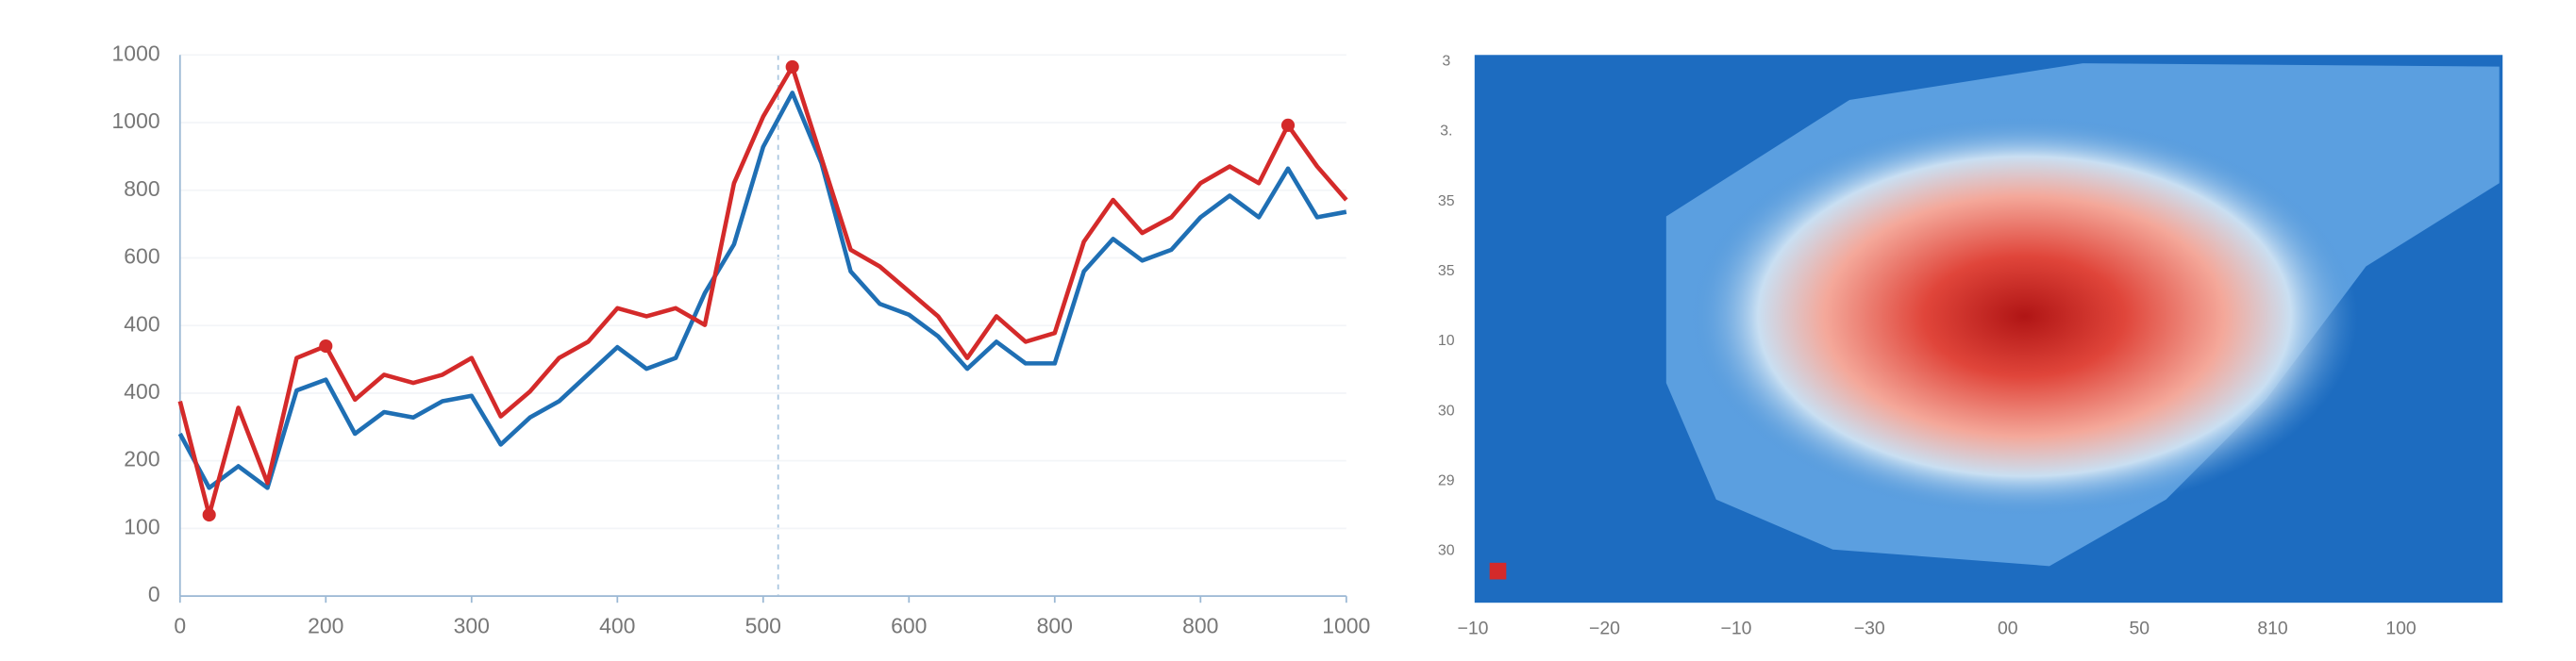 The image size is (2576, 661). What do you see at coordinates (472, 626) in the screenshot?
I see `x-tick-label: 300` at bounding box center [472, 626].